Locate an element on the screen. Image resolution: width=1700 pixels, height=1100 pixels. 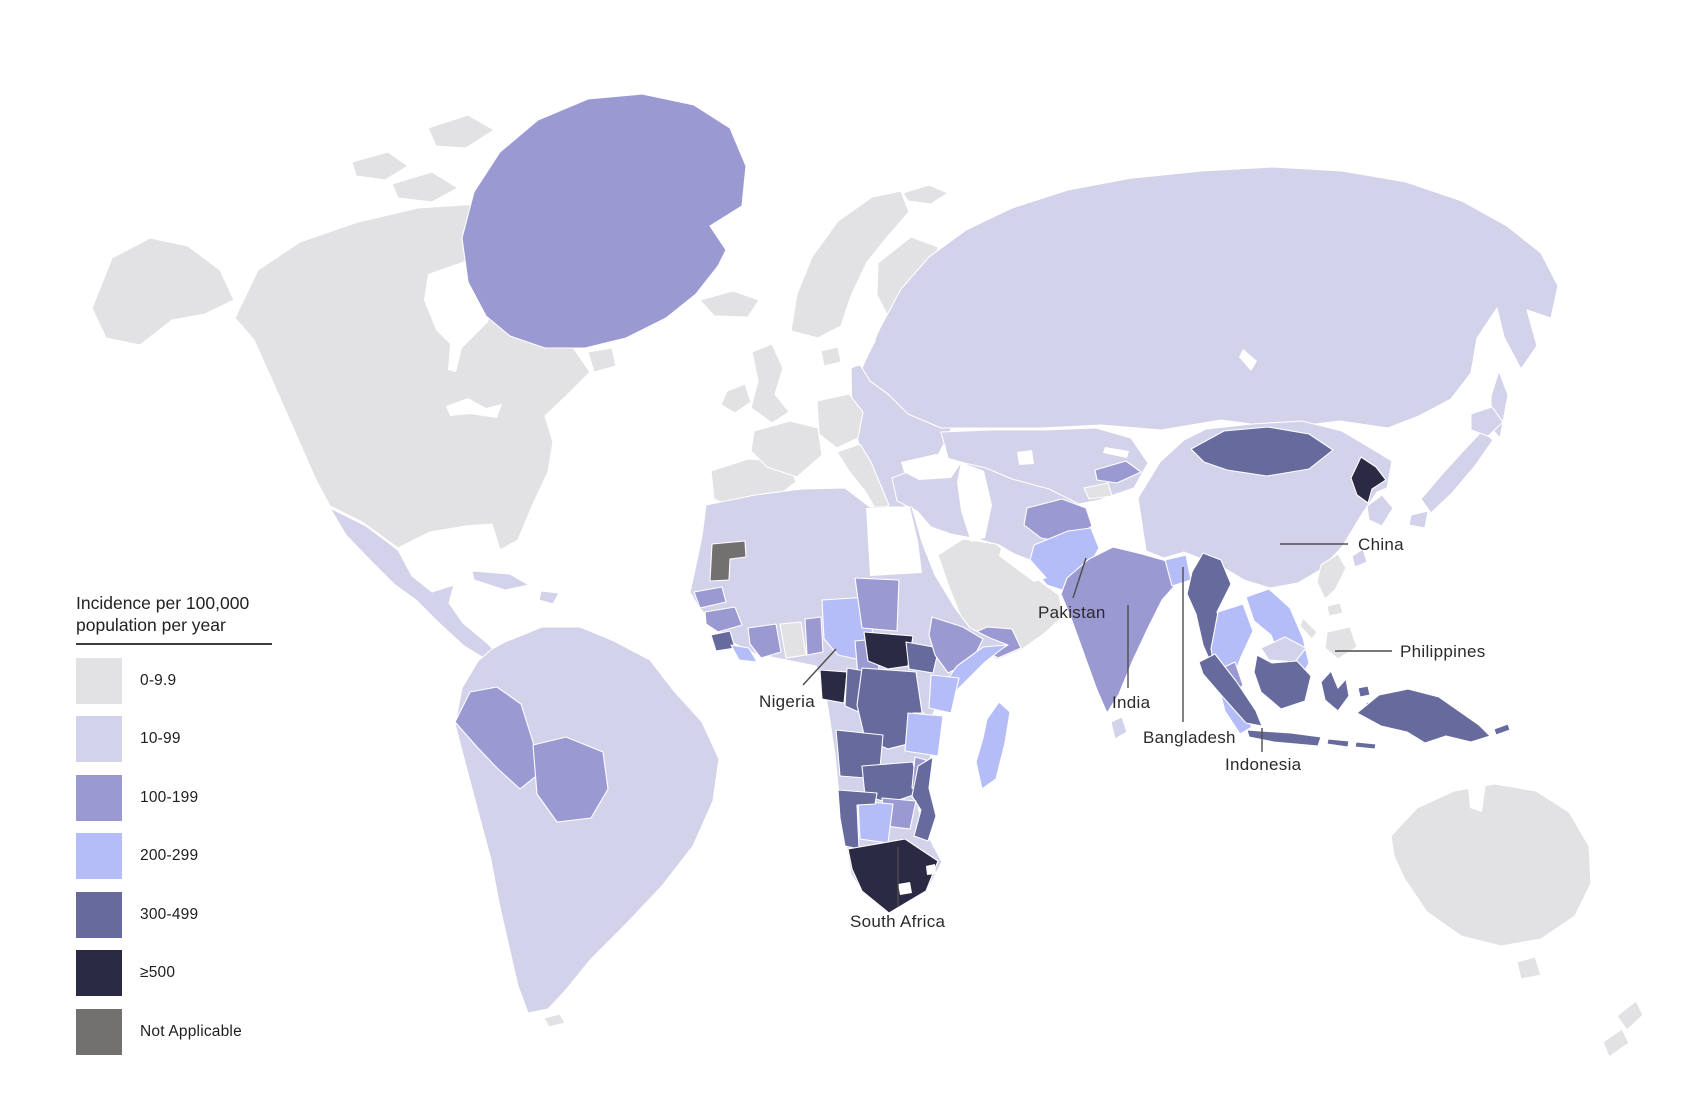
country-sierra-leone is located at coordinates (723, 641).